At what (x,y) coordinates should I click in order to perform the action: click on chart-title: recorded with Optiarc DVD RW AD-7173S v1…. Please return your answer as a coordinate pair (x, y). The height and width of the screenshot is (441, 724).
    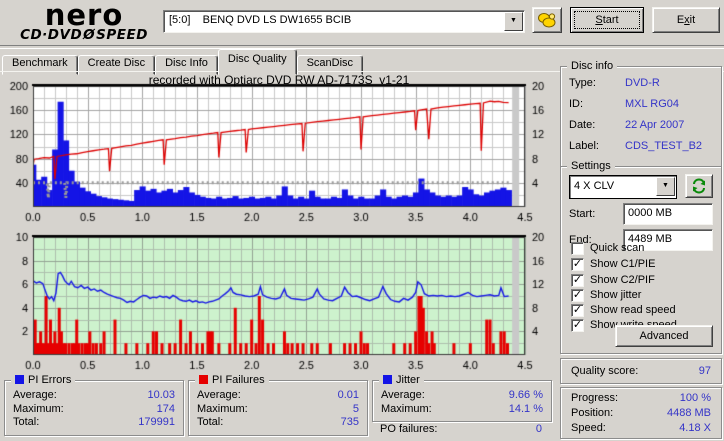
    Looking at the image, I should click on (279, 80).